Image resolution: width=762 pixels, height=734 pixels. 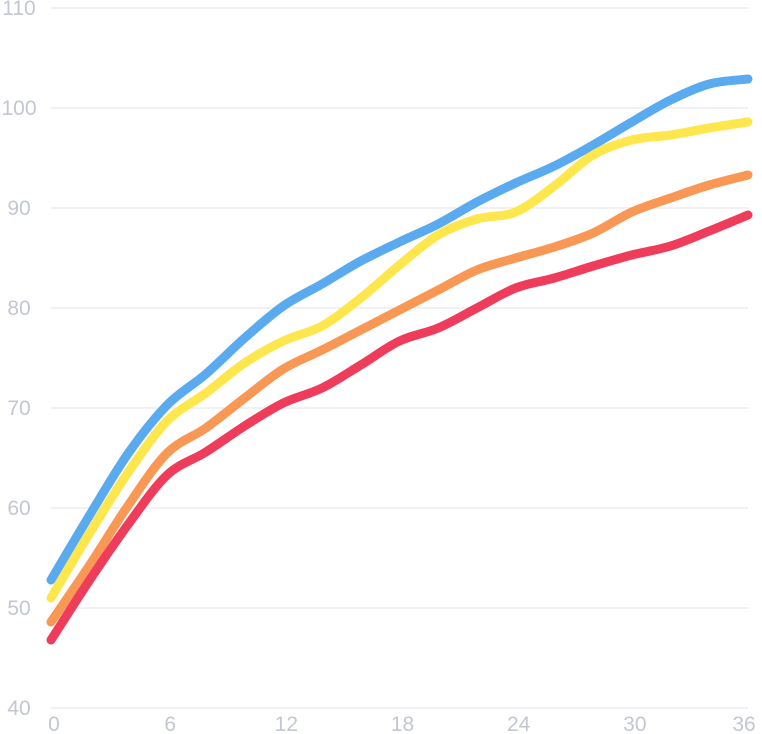 I want to click on y-tick-label: 70, so click(x=18, y=408).